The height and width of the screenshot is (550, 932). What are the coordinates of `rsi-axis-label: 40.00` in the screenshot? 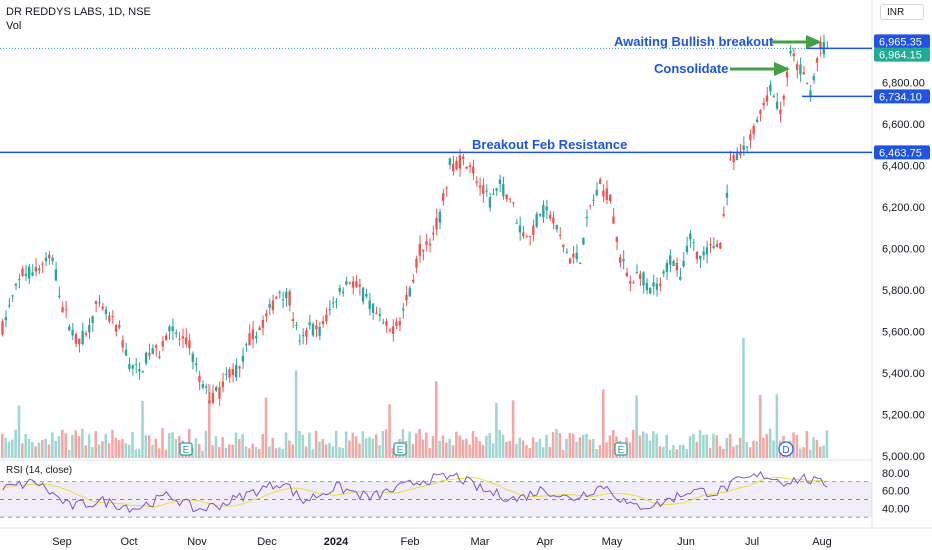 It's located at (896, 509).